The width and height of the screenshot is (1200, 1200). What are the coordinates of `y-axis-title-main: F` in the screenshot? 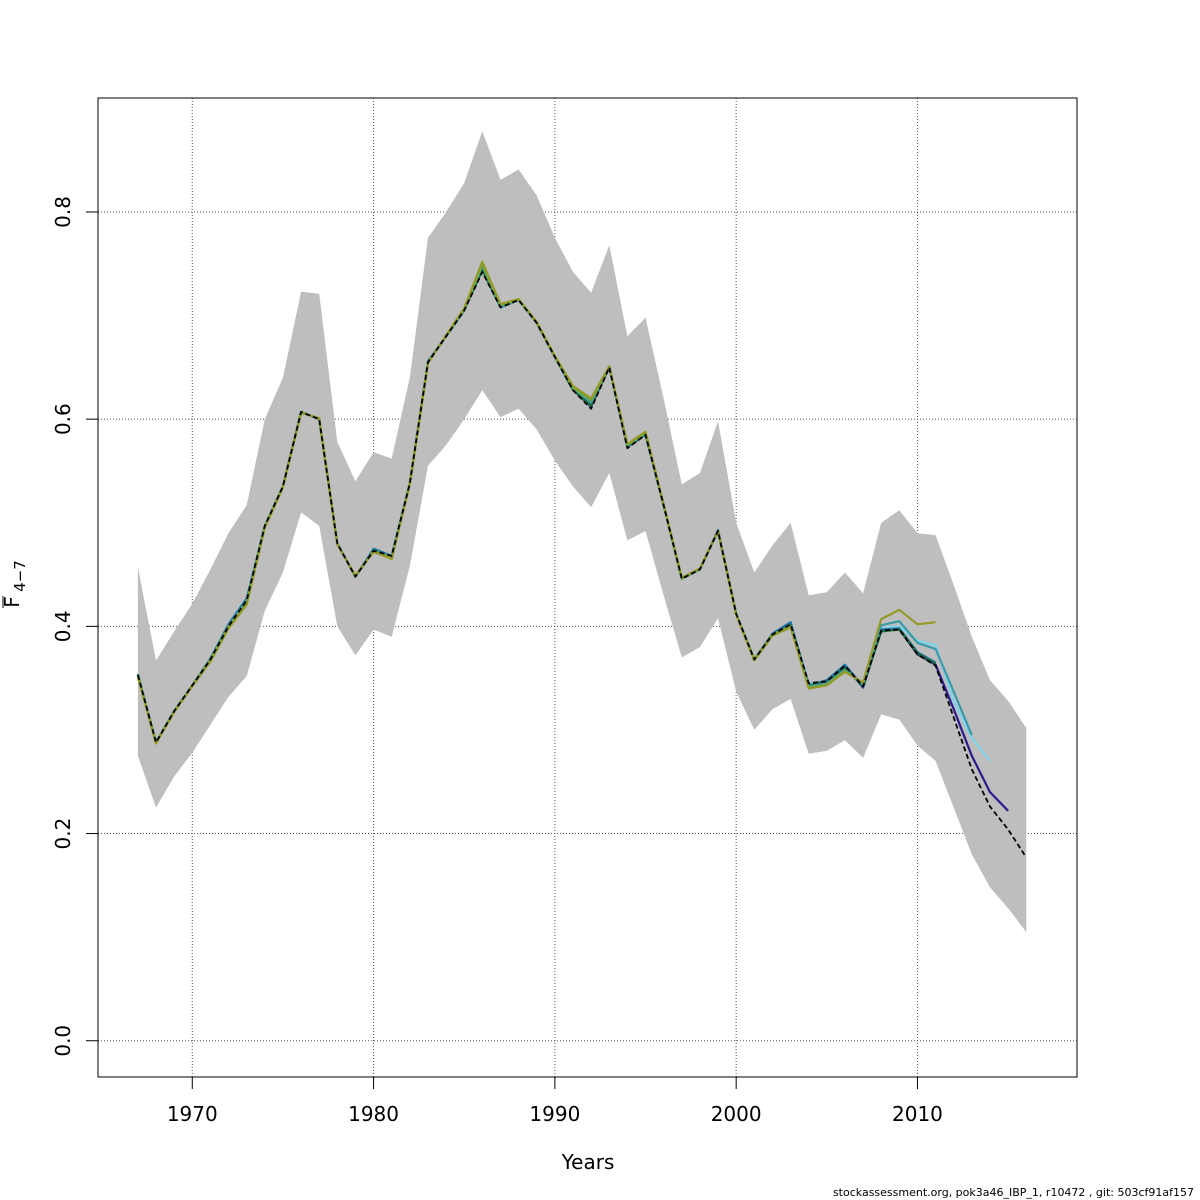 It's located at (12, 602).